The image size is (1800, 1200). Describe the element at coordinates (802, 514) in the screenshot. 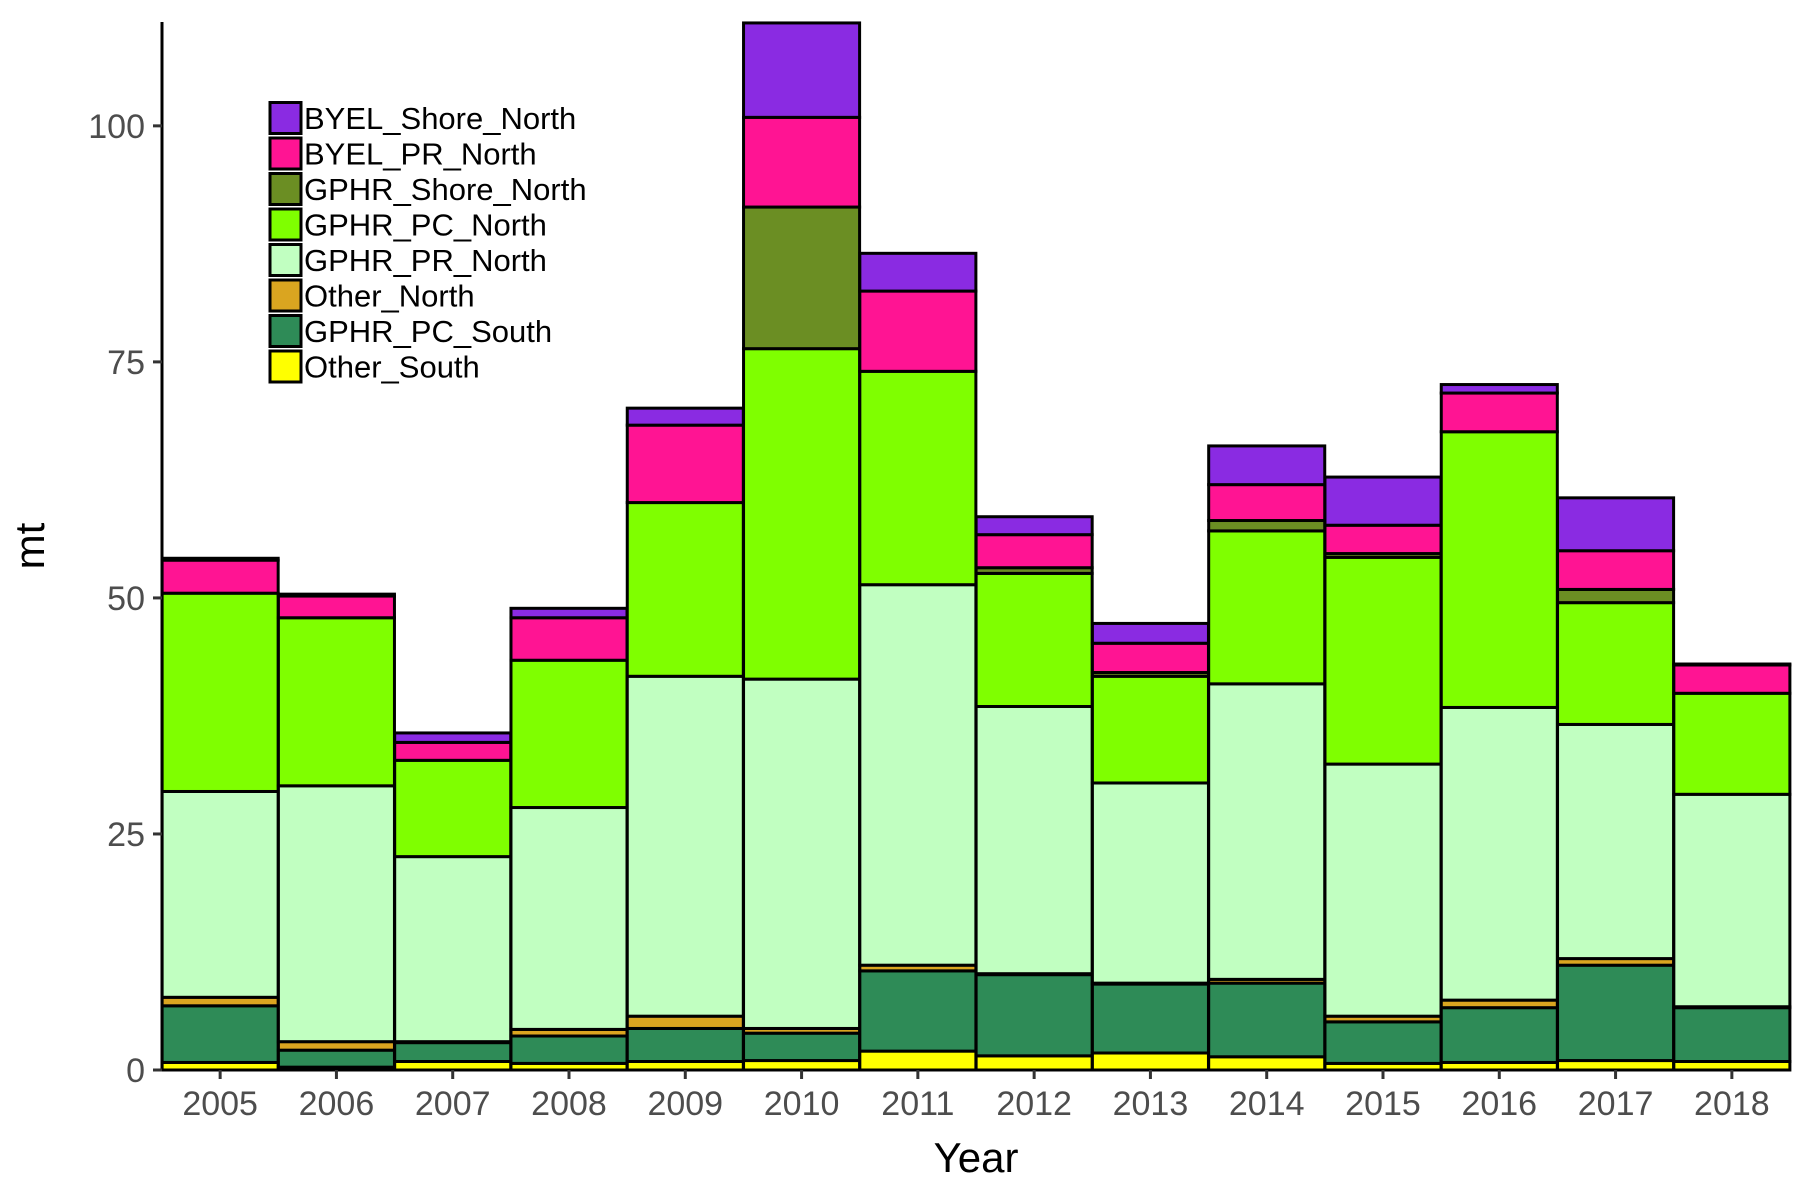

I see `bar-segment-GPHR_PC_North-2010` at that location.